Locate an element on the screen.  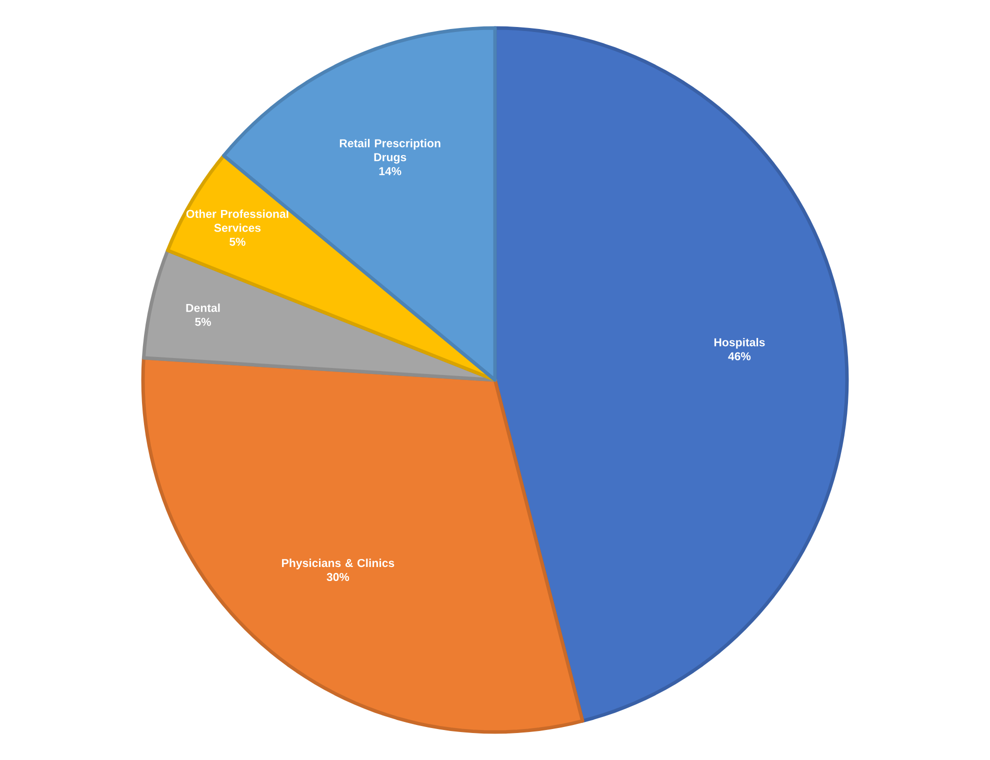
data-label: 14% is located at coordinates (390, 171).